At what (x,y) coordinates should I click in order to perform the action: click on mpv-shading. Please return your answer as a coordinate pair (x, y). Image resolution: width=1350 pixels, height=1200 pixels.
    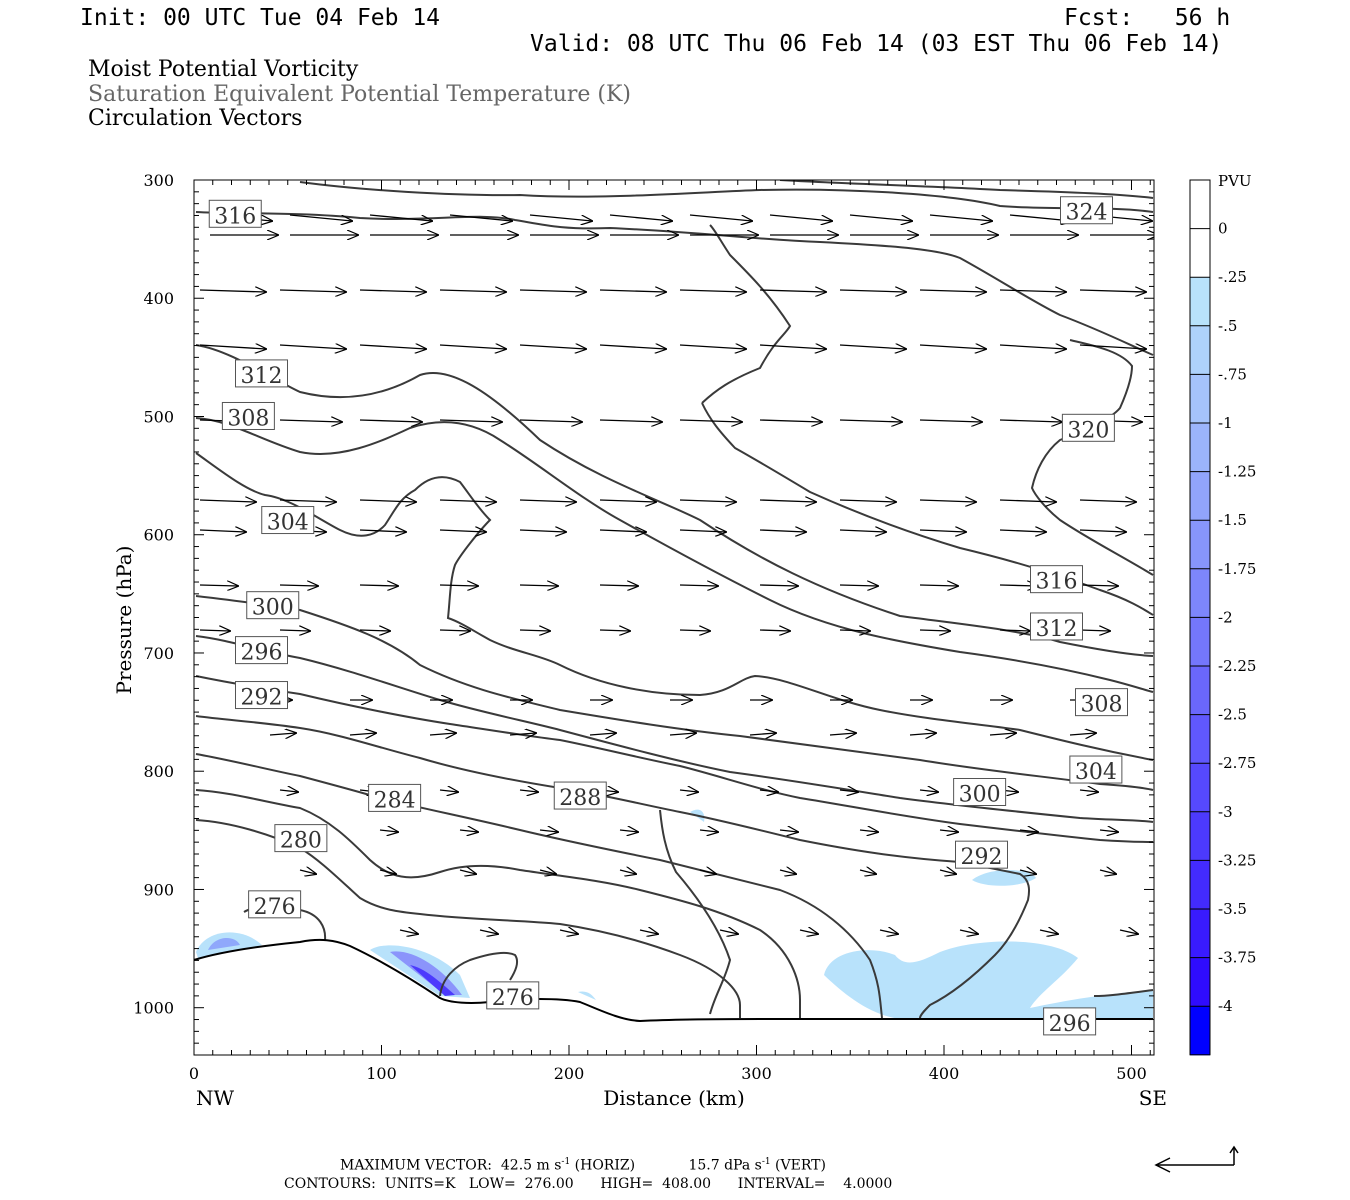
    Looking at the image, I should click on (674, 914).